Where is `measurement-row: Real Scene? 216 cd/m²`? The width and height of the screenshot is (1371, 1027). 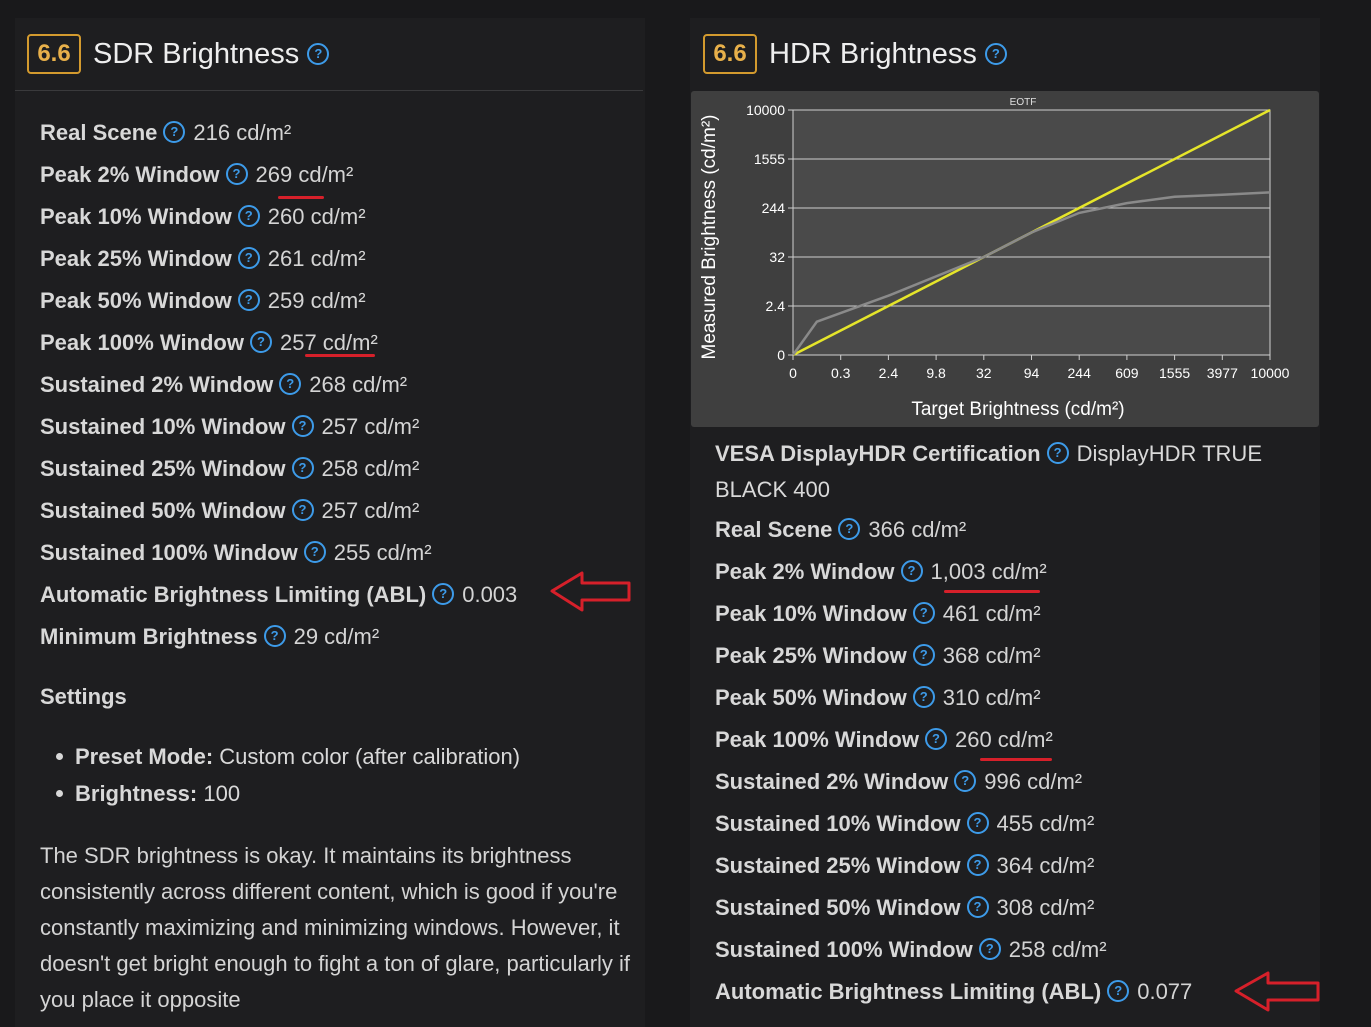
measurement-row: Real Scene? 216 cd/m² is located at coordinates (165, 133).